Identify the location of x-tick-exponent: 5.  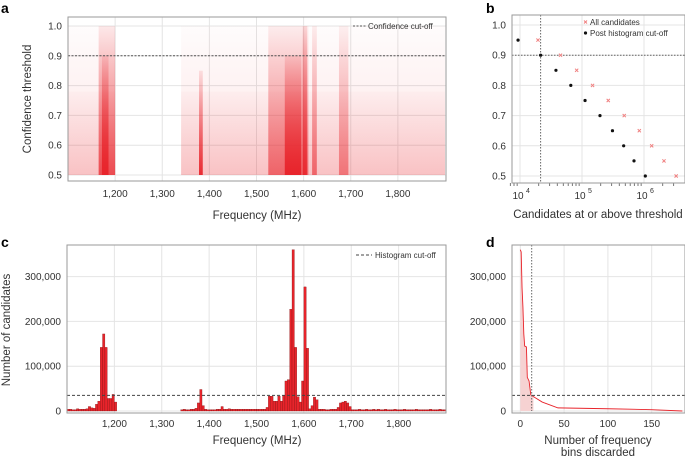
(590, 191).